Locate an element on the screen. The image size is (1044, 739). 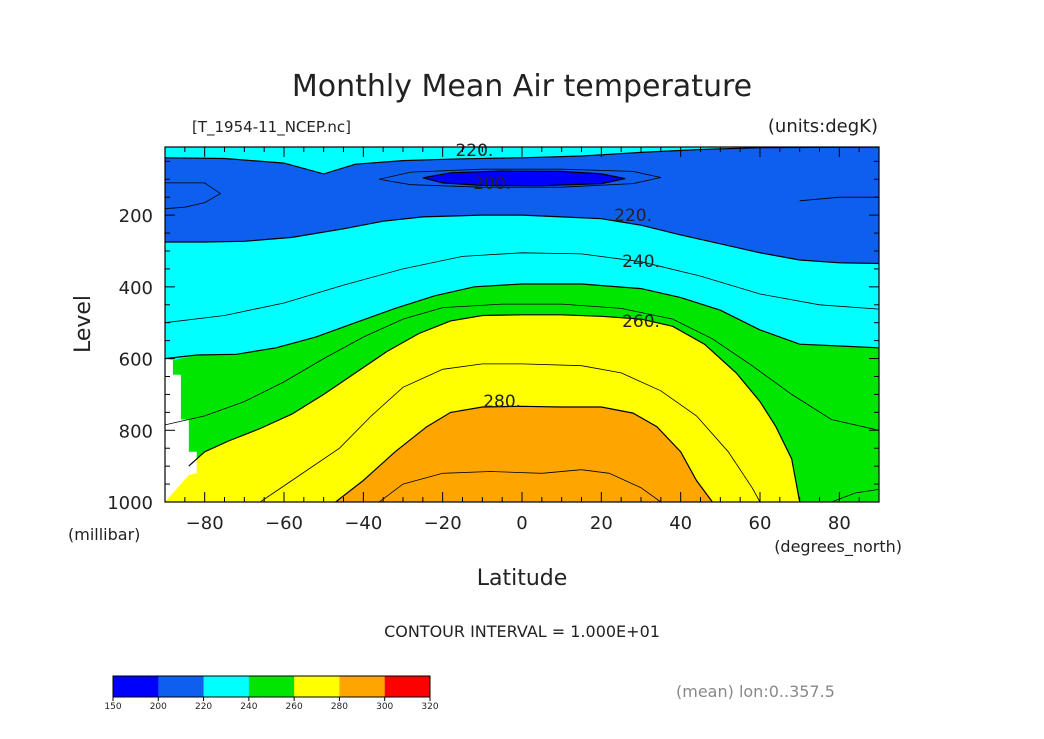
x-units-label: (degrees_north) is located at coordinates (838, 547).